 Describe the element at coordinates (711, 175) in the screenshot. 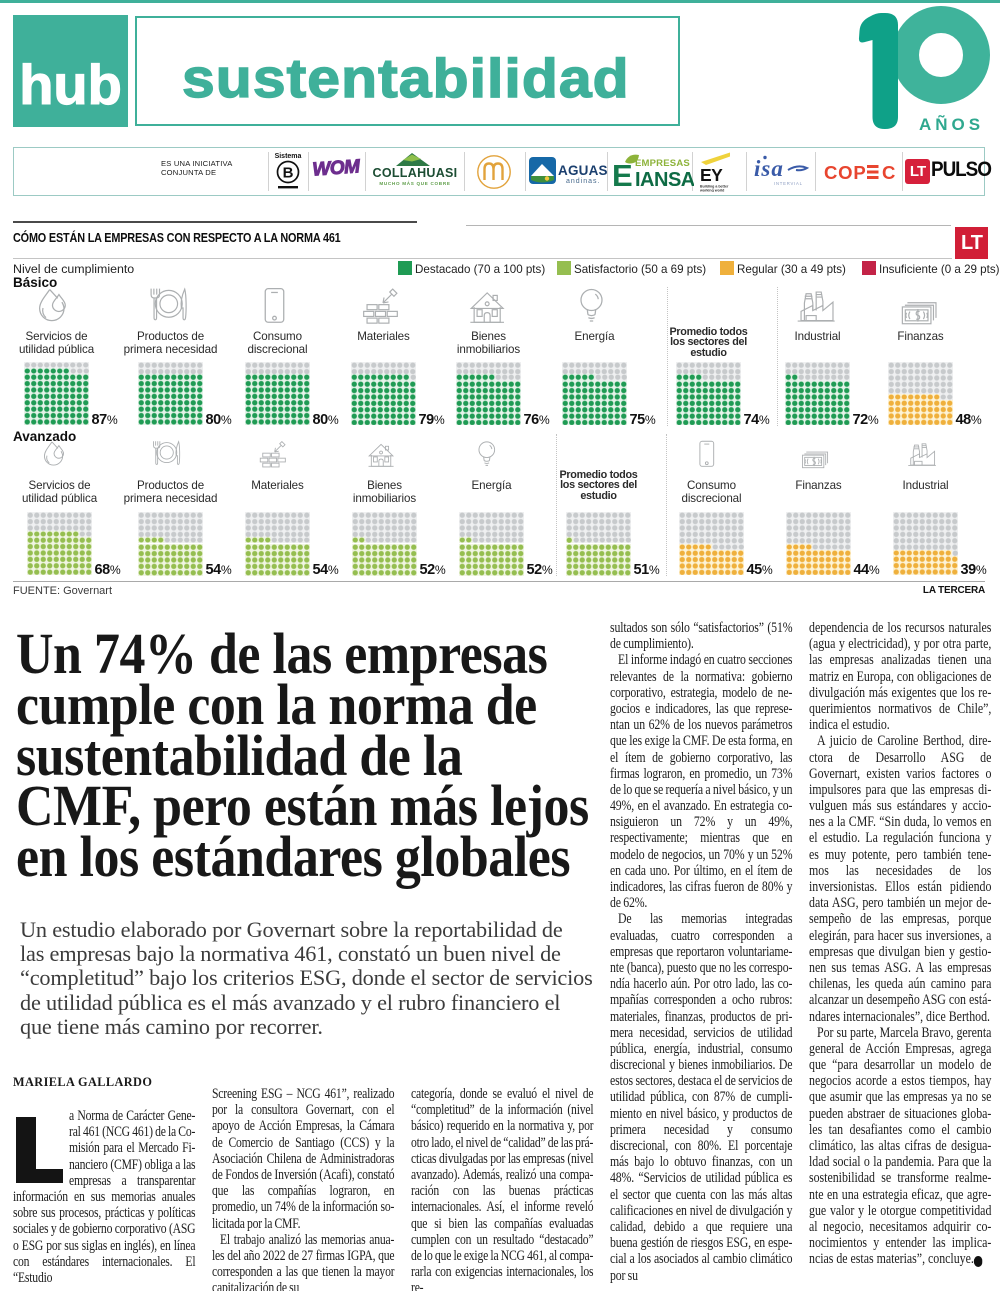

I see `svg-text: EY` at that location.